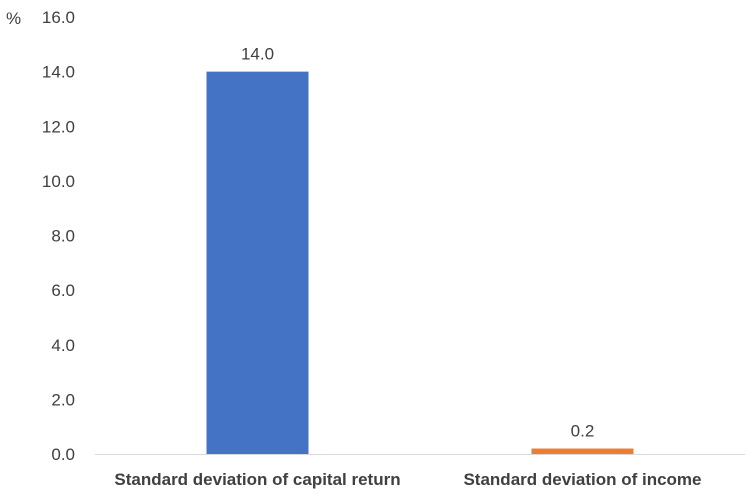  Describe the element at coordinates (63, 236) in the screenshot. I see `y-tick-label: 8.0` at that location.